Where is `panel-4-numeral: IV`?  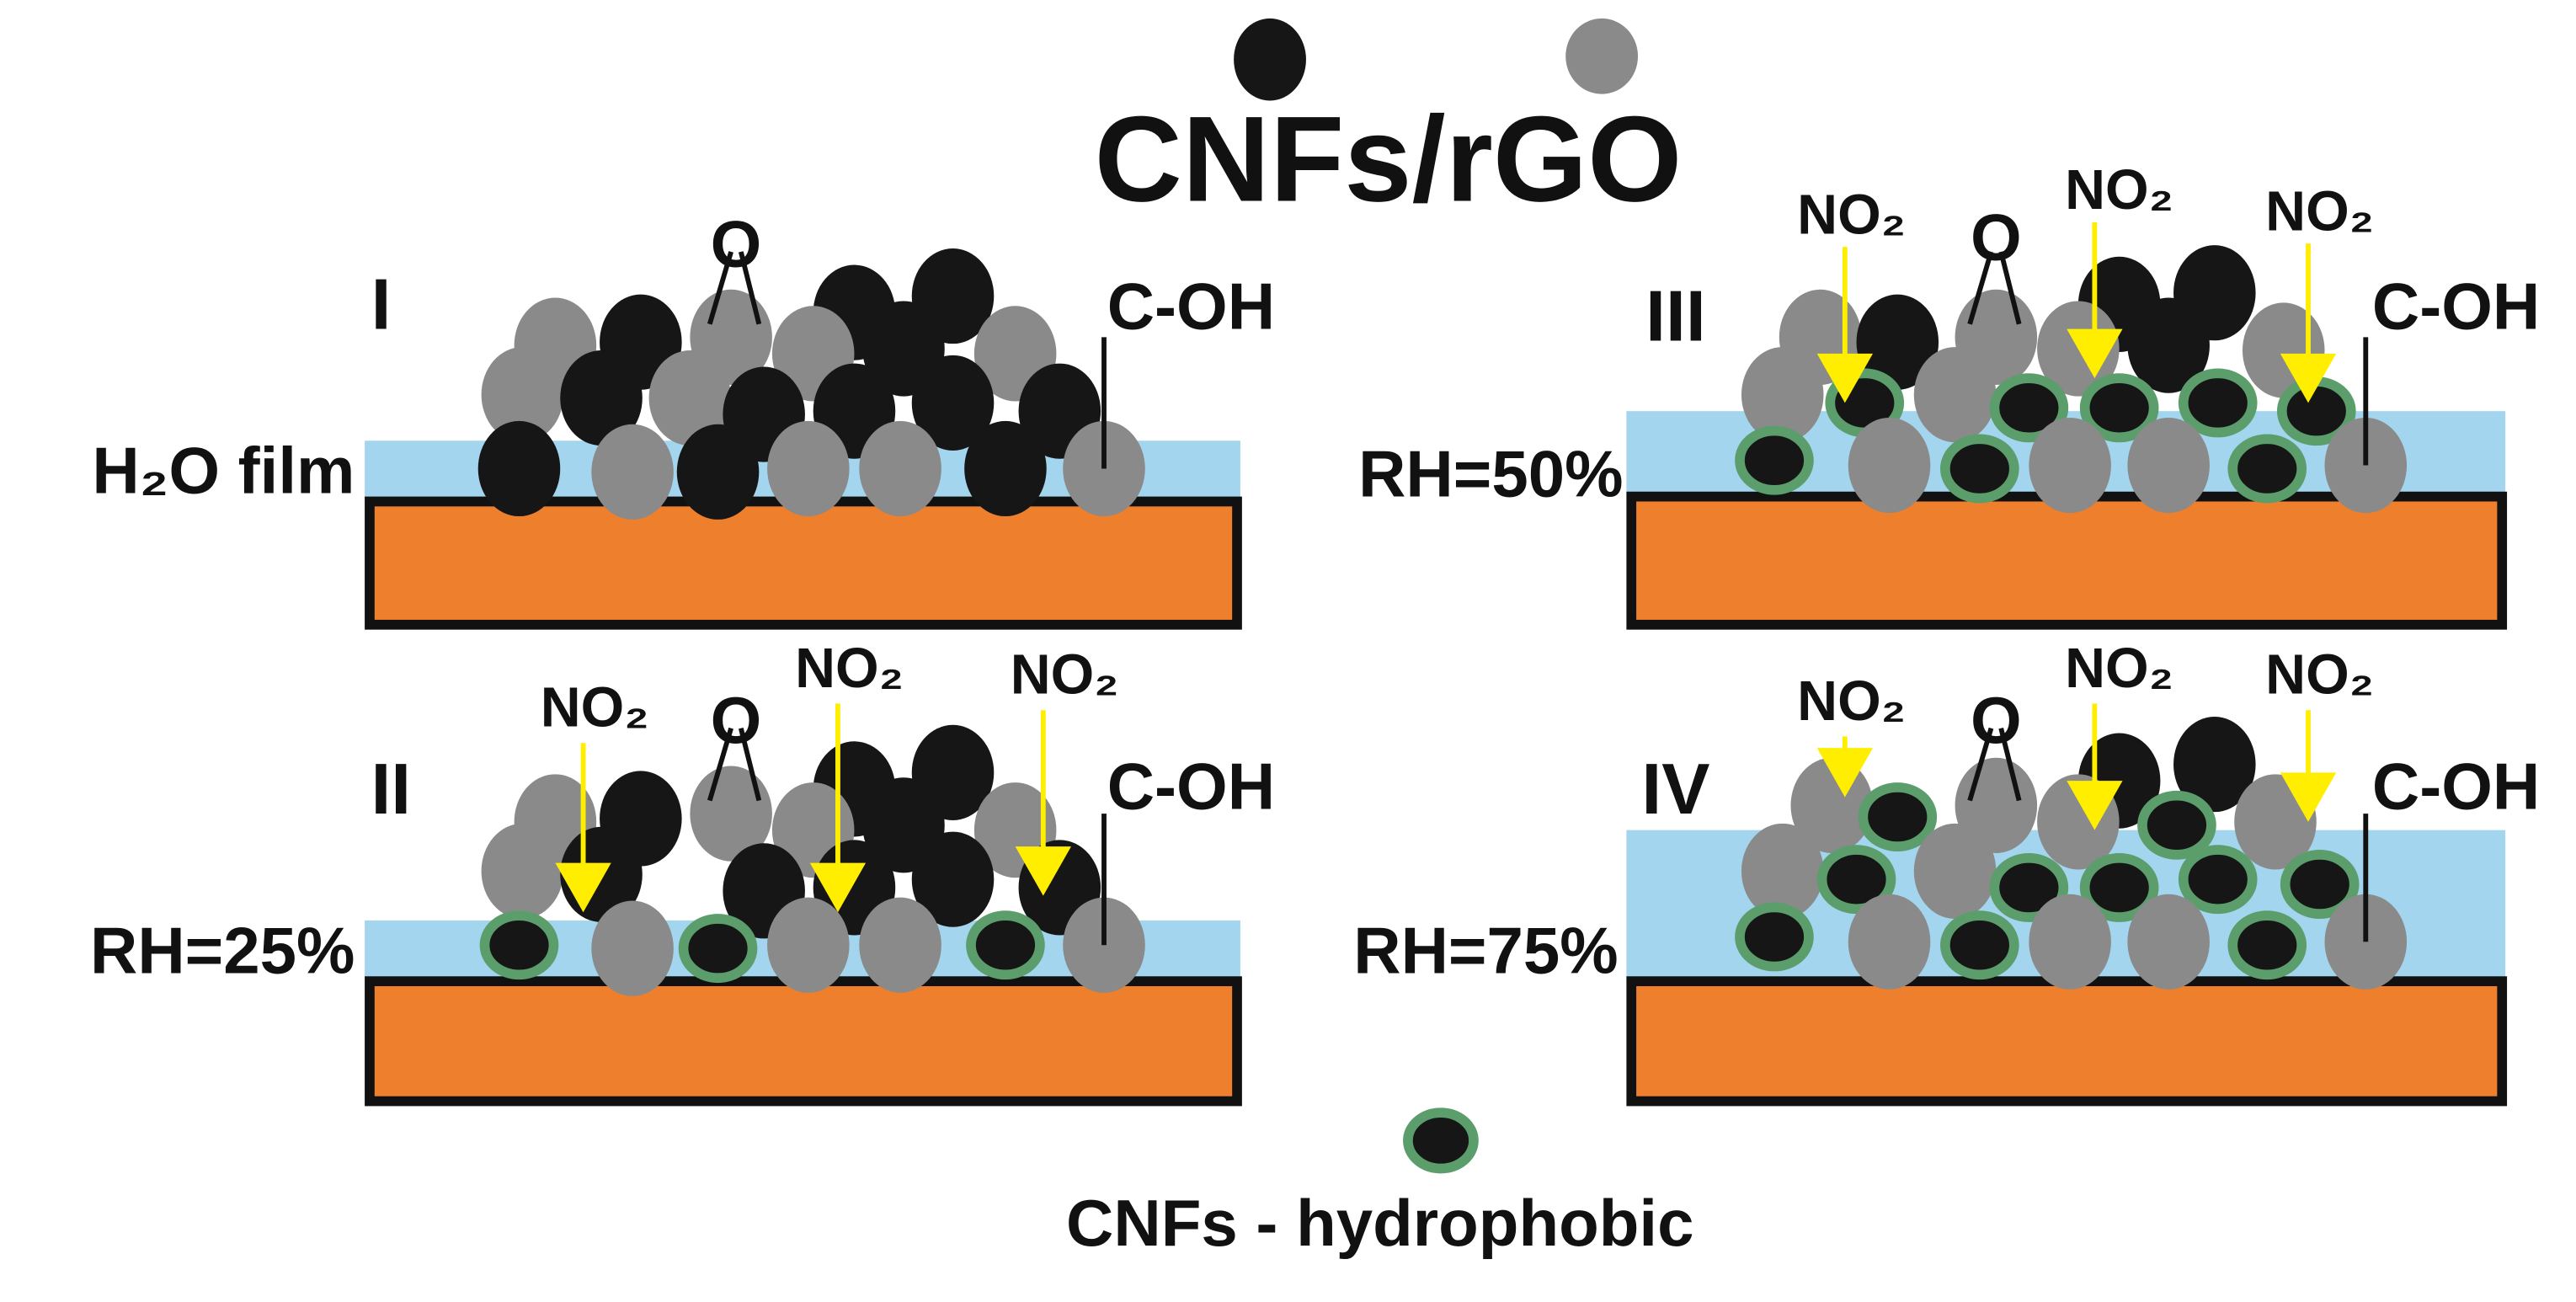 panel-4-numeral: IV is located at coordinates (1675, 789).